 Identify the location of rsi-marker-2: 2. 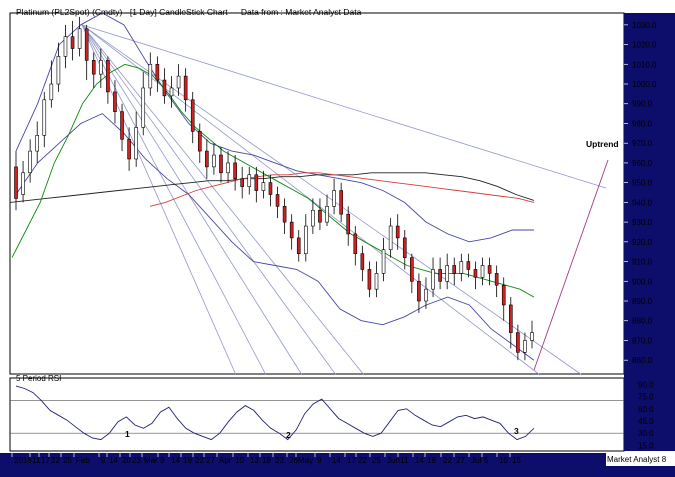
(288, 435).